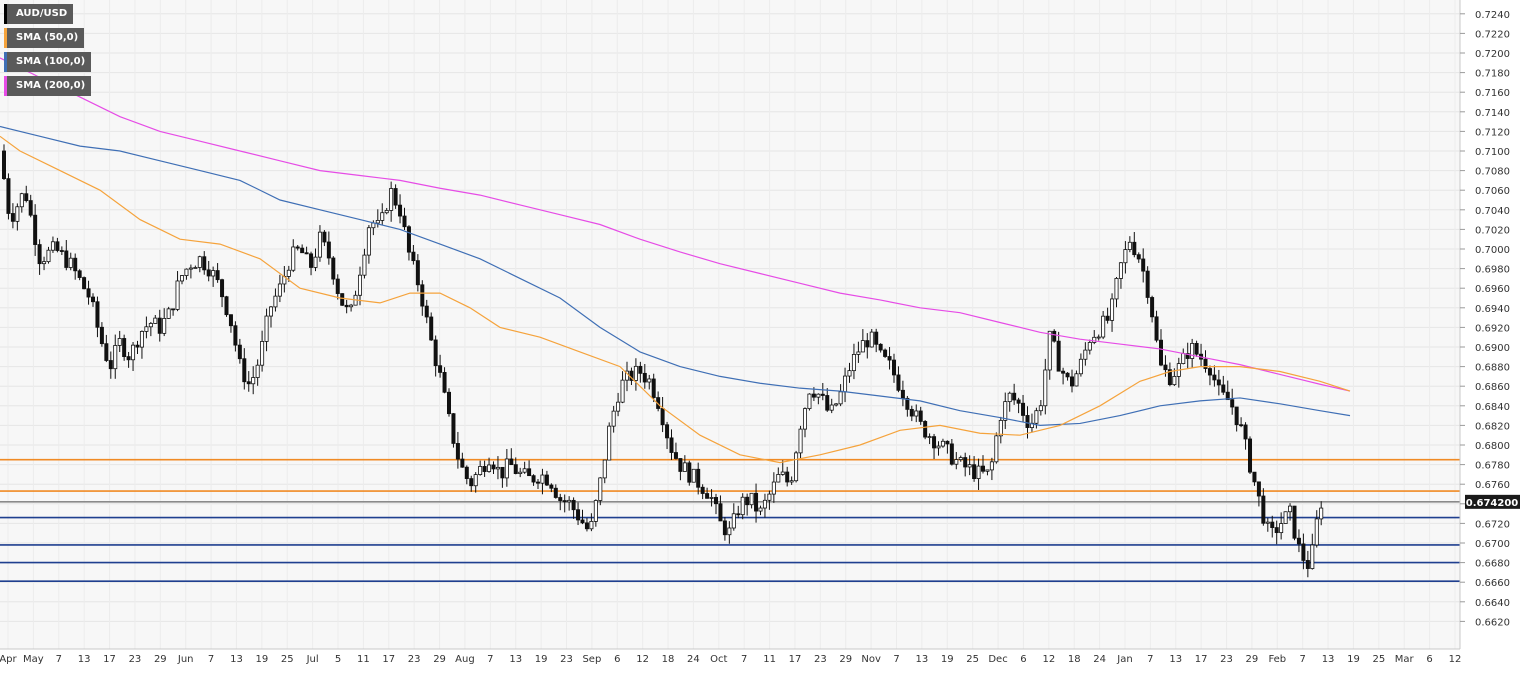 The height and width of the screenshot is (673, 1536). What do you see at coordinates (39, 14) in the screenshot?
I see `legend-item: AUD/USD` at bounding box center [39, 14].